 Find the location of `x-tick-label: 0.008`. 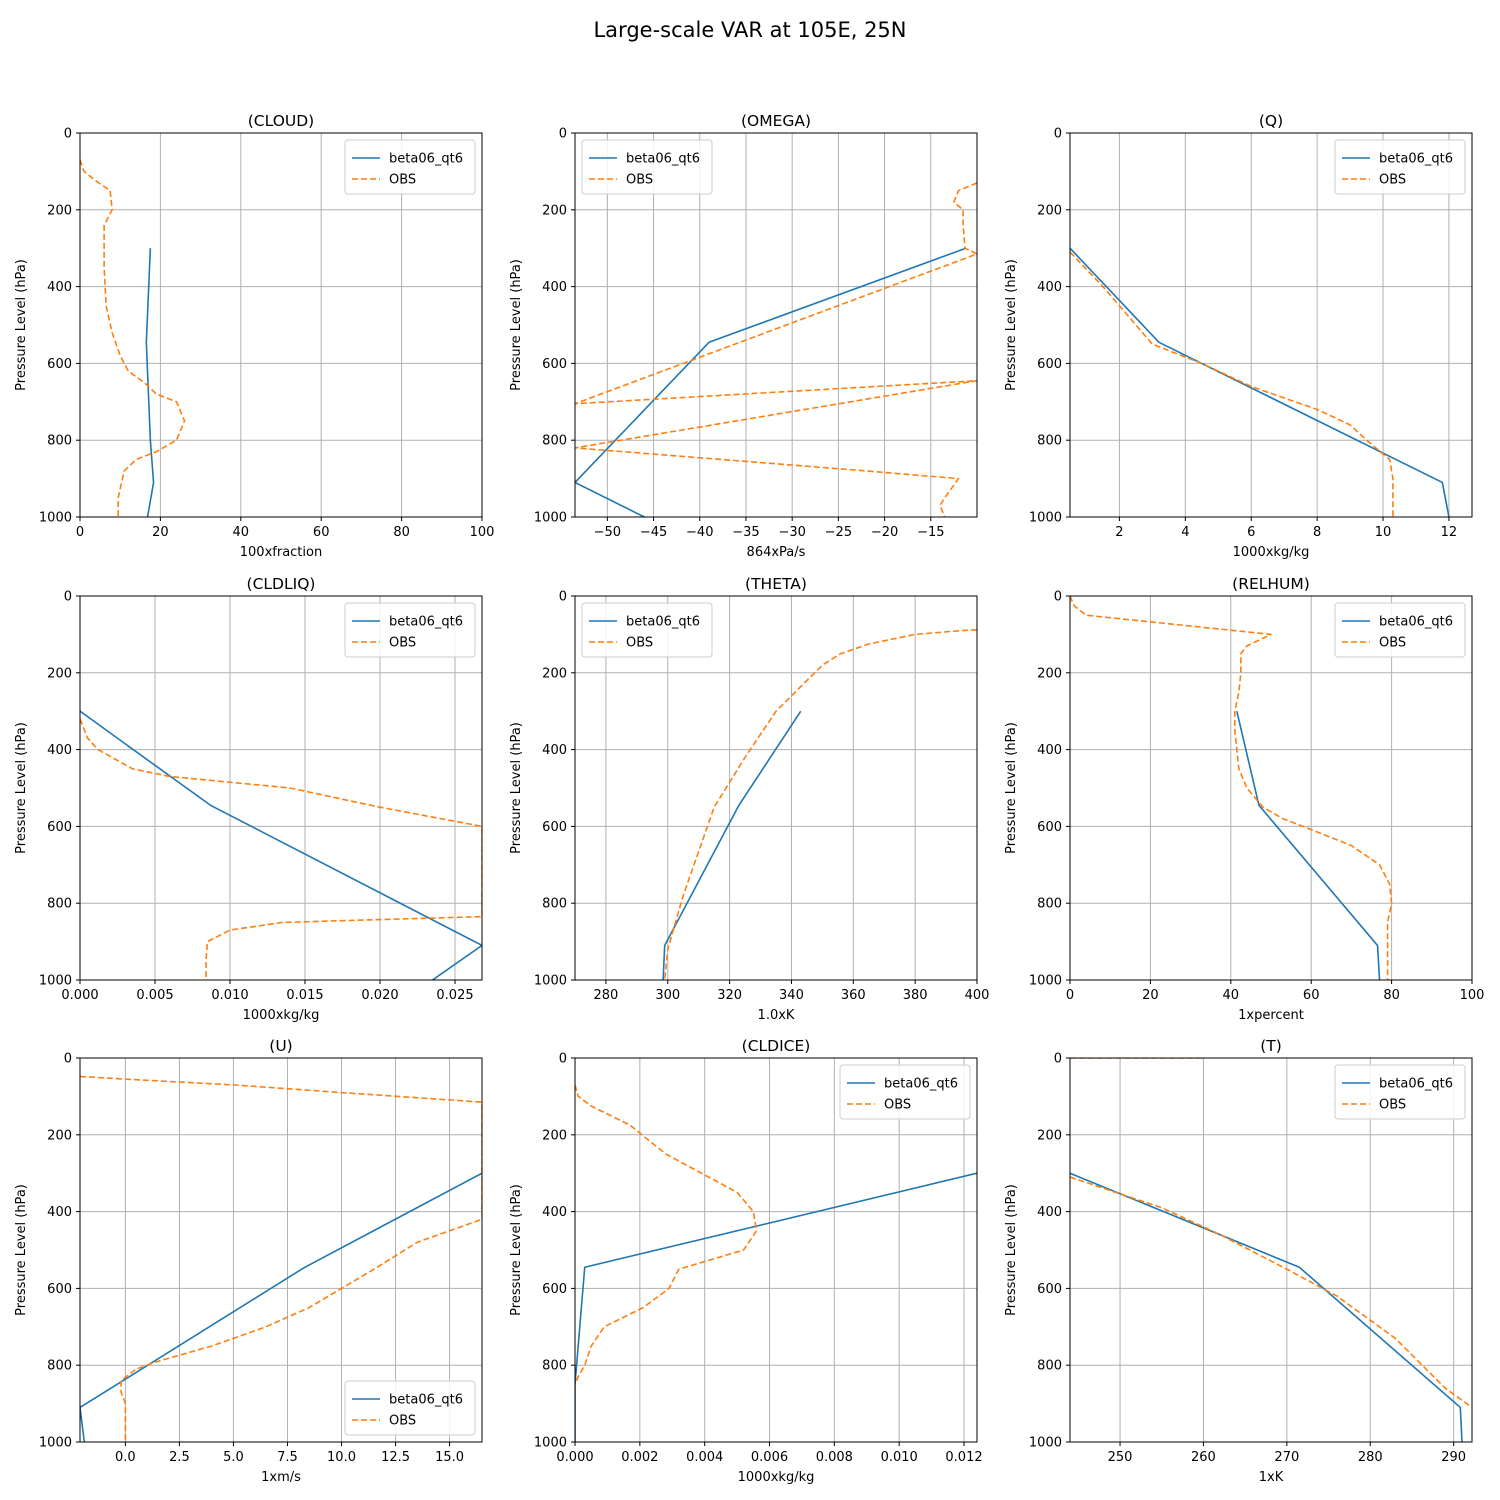

x-tick-label: 0.008 is located at coordinates (834, 1457).